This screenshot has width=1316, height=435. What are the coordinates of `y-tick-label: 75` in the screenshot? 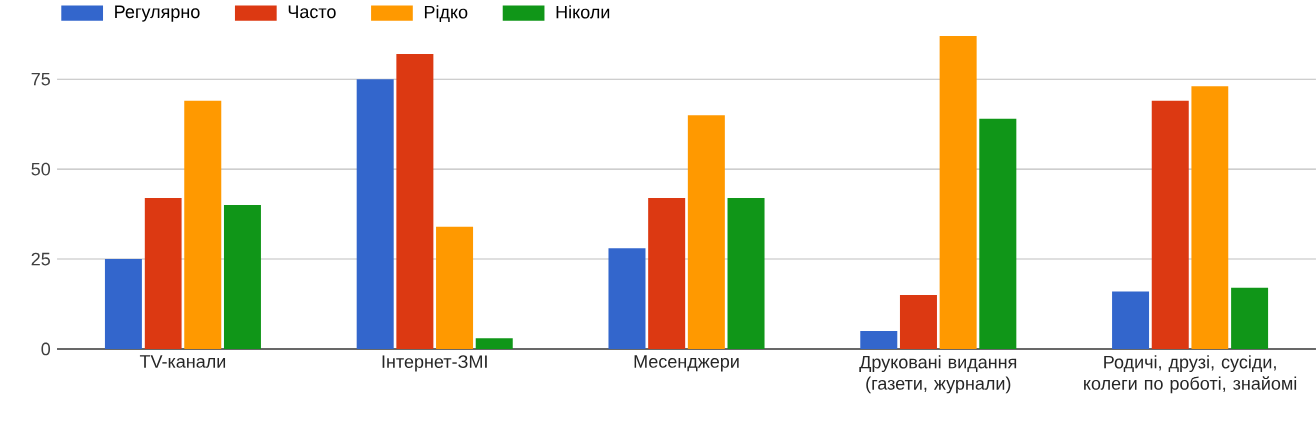 It's located at (41, 79).